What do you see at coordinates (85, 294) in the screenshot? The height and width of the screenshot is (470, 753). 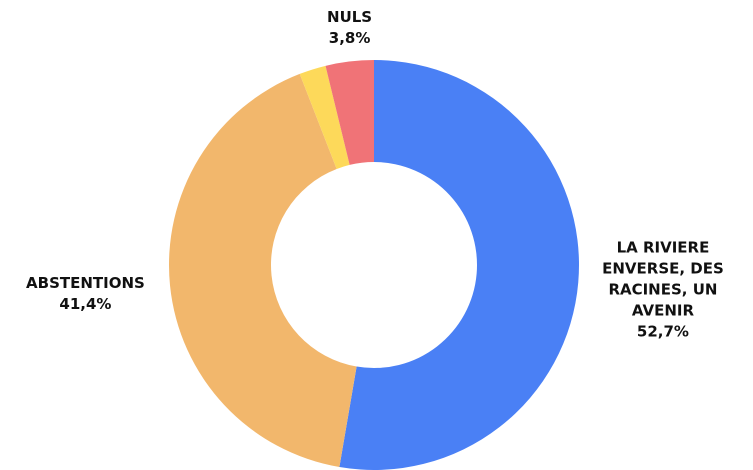 I see `slice-label: ABSTENTIONS 41,4%` at bounding box center [85, 294].